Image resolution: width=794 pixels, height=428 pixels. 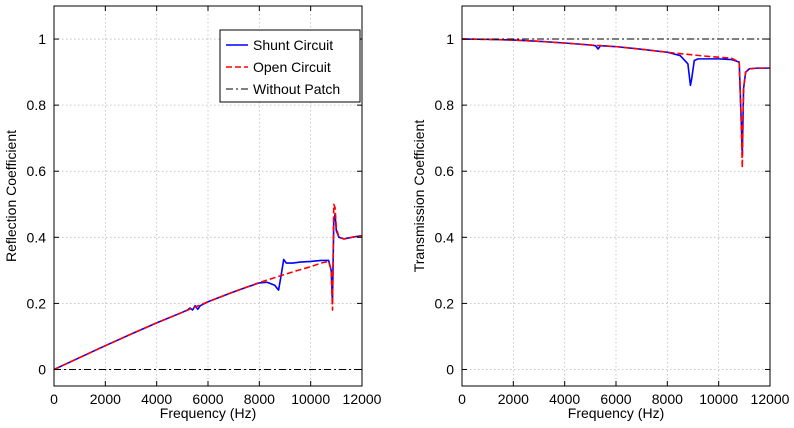 I want to click on y-axis-label: Reflection Coefficient, so click(x=11, y=196).